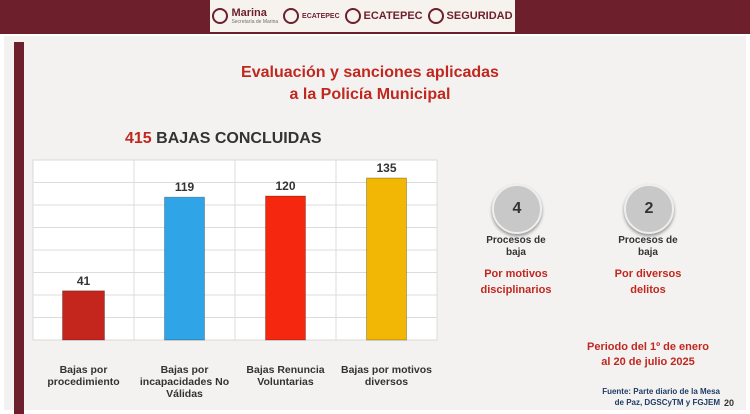  Describe the element at coordinates (648, 282) in the screenshot. I see `stat-cause-crimes: Por diversos delitos` at that location.